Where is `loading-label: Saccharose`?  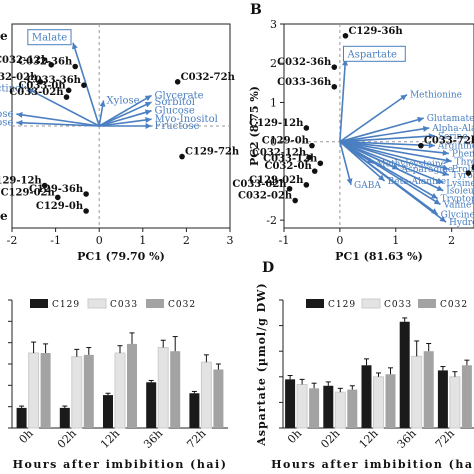 loading-label: Saccharose is located at coordinates (6, 123).